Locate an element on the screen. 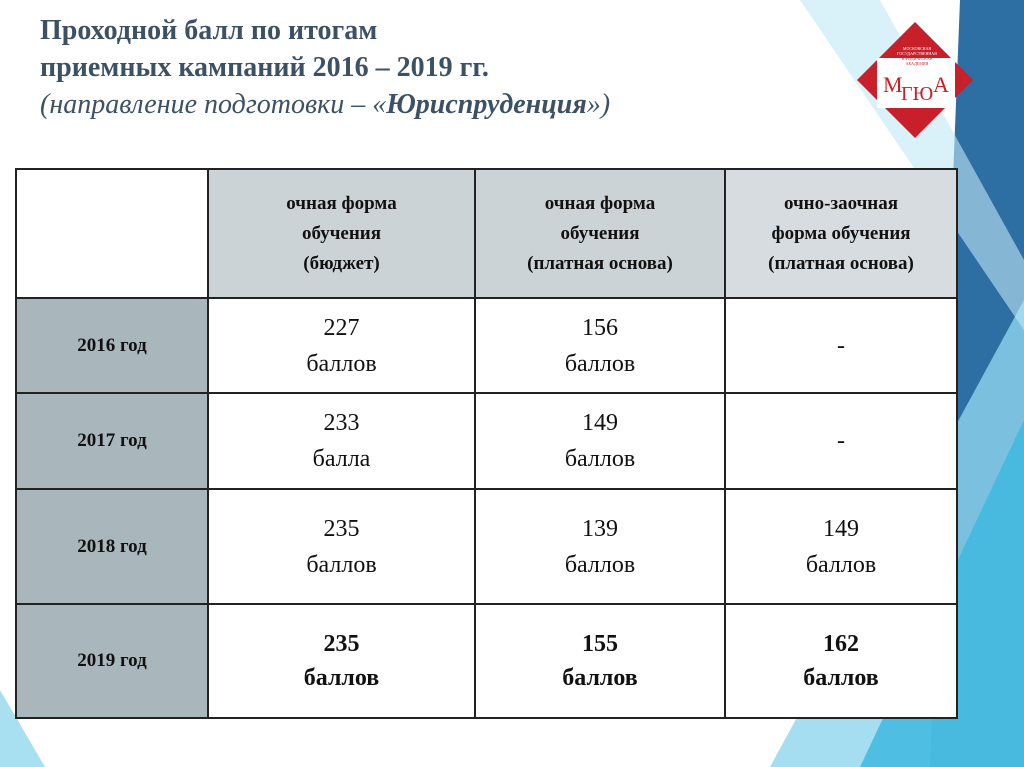  title-line: Проходной балл по итогам is located at coordinates (209, 30).